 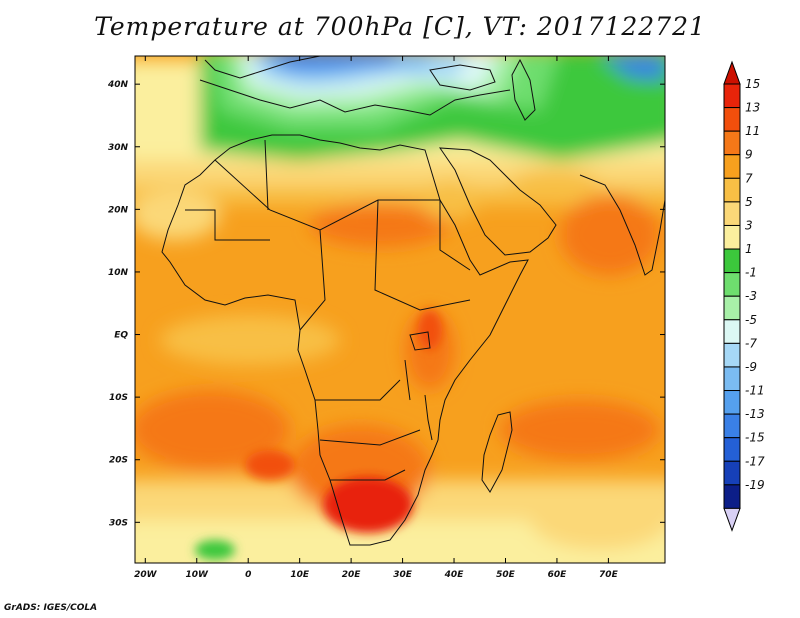 I want to click on lon-axis: 20W 10W 0 10E 20E 30E 40E 50E 60E 70E, so click(x=376, y=575).